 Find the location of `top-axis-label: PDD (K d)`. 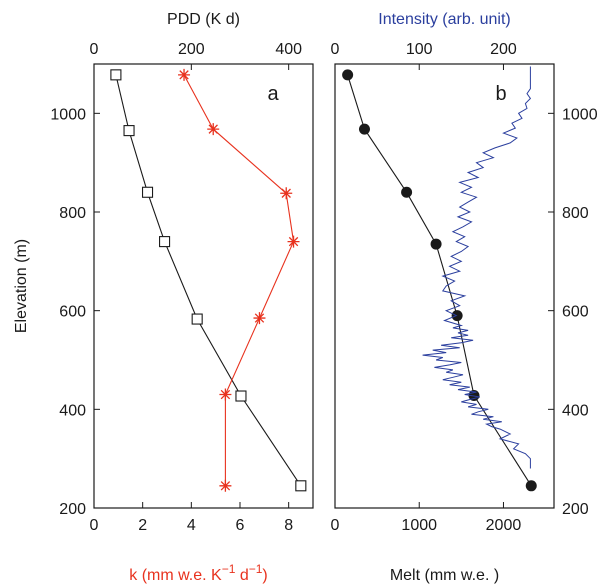

top-axis-label: PDD (K d) is located at coordinates (203, 19).